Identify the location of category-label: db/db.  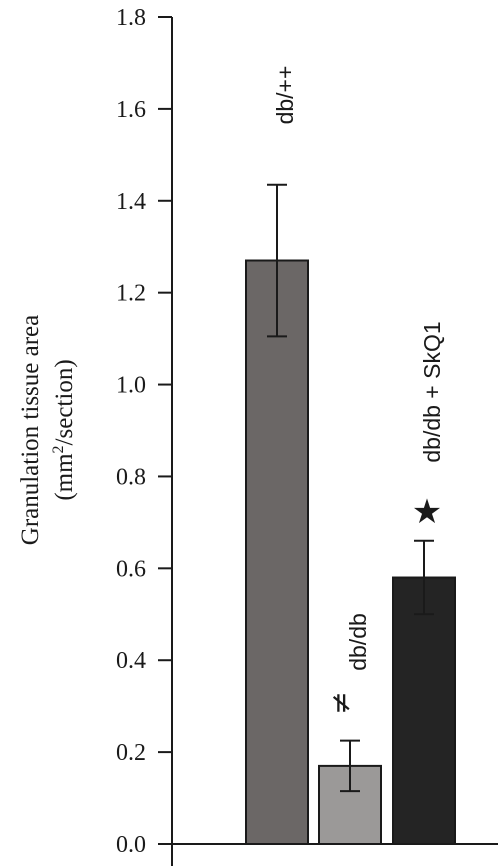
(358, 642).